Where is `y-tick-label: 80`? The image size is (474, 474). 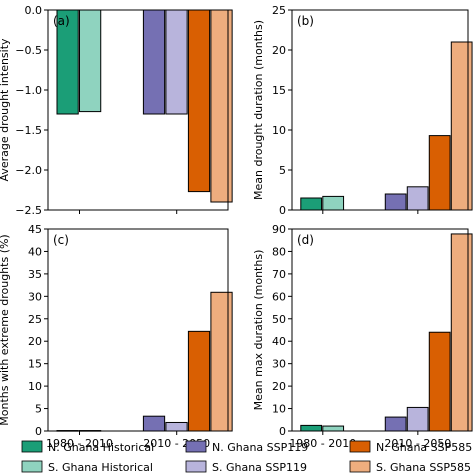 y-tick-label: 80 is located at coordinates (279, 251).